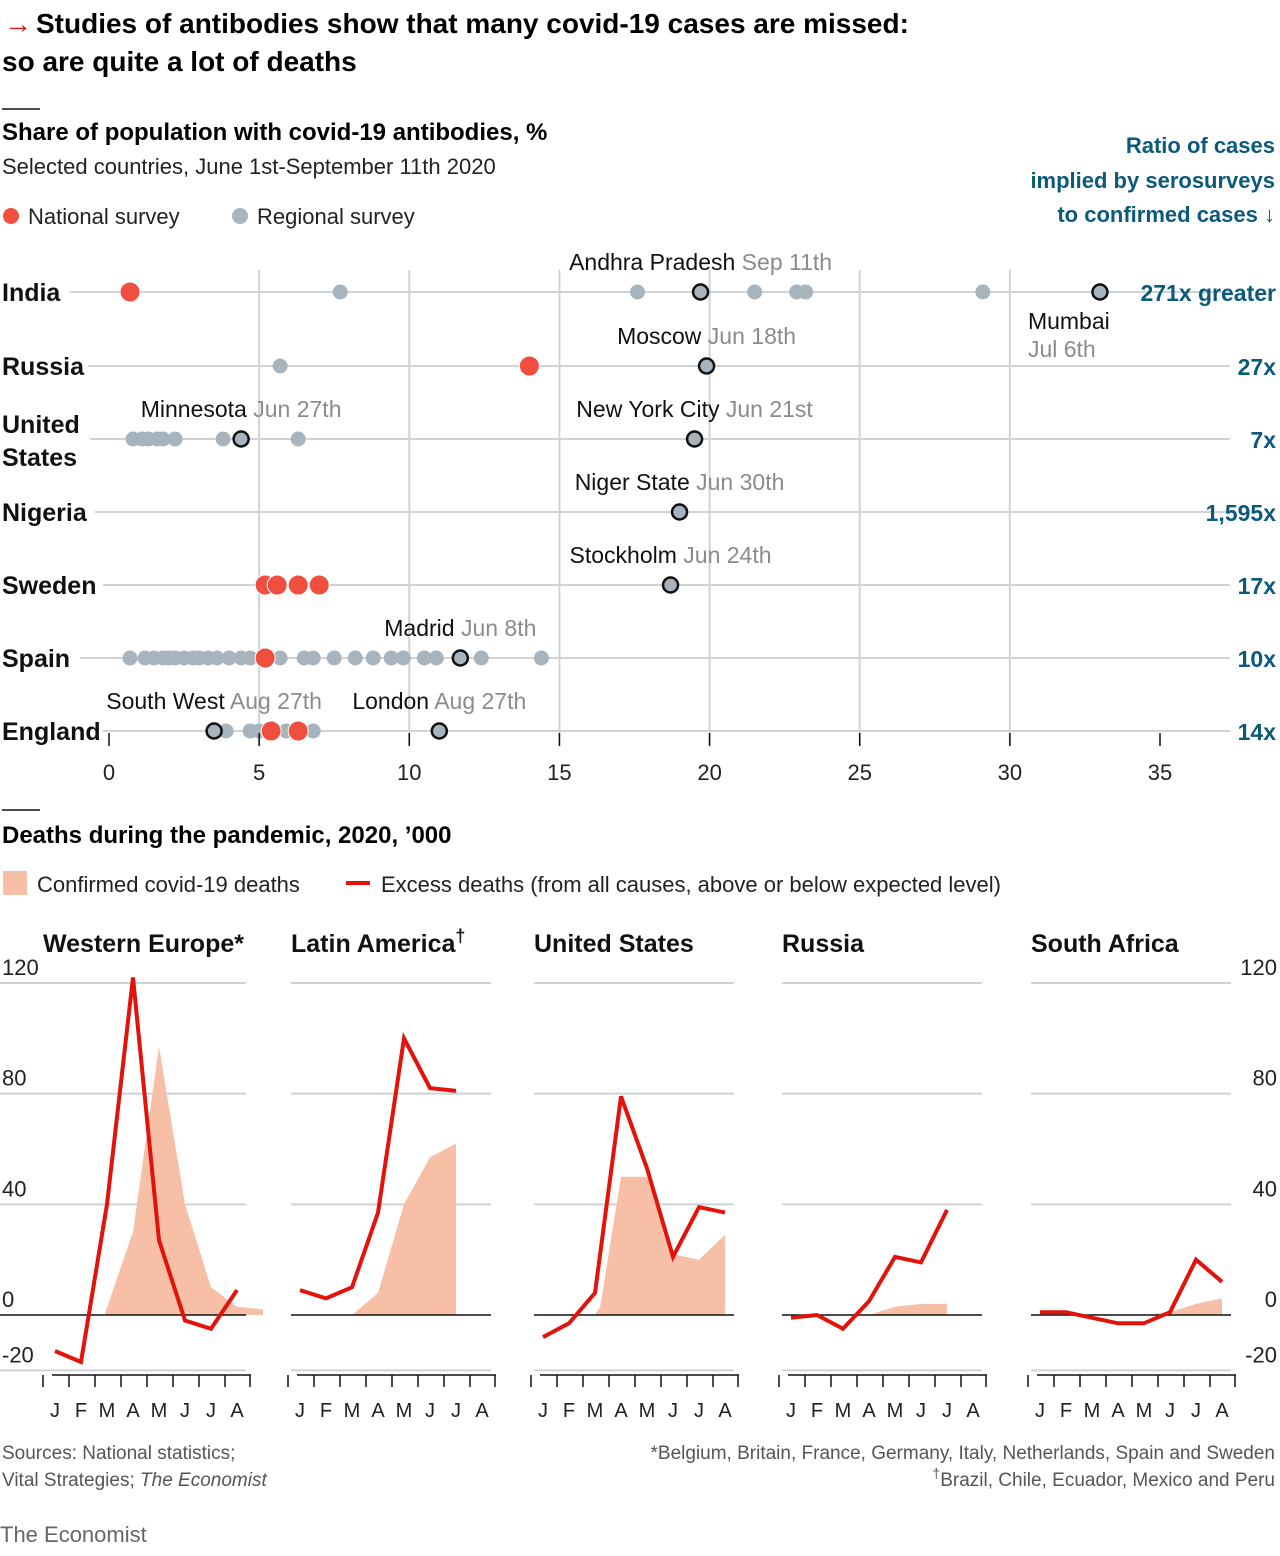 This screenshot has width=1280, height=1556. What do you see at coordinates (259, 772) in the screenshot?
I see `x-tick-label-5: 5` at bounding box center [259, 772].